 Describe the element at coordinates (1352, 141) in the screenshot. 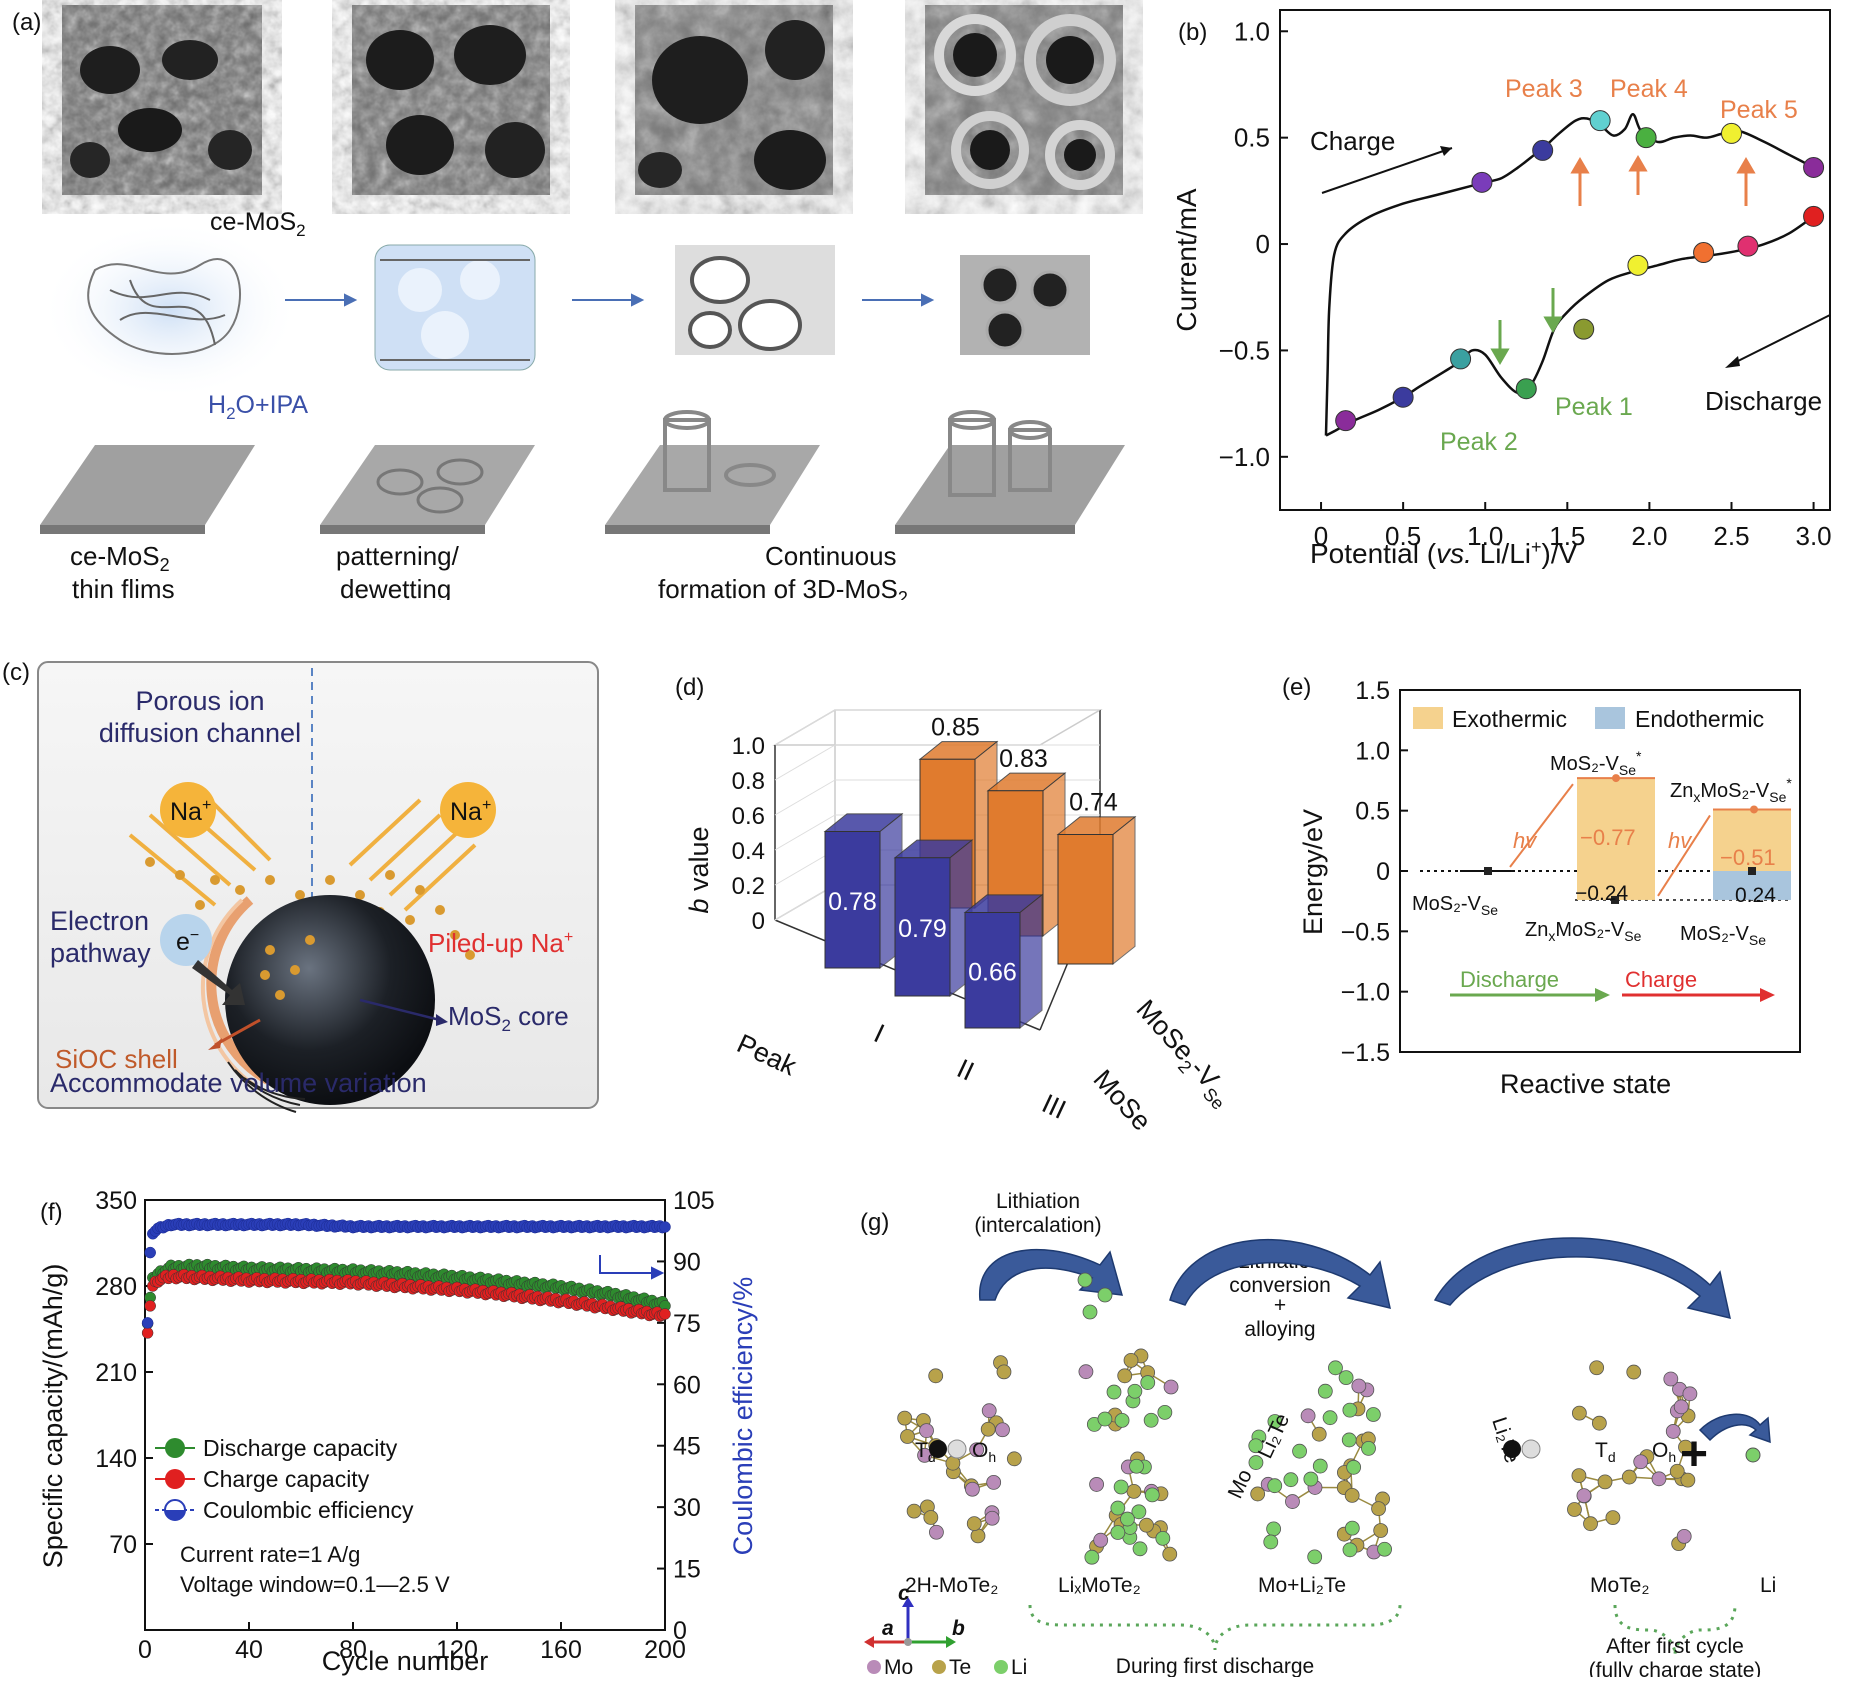

I see `charge-label: Charge` at that location.